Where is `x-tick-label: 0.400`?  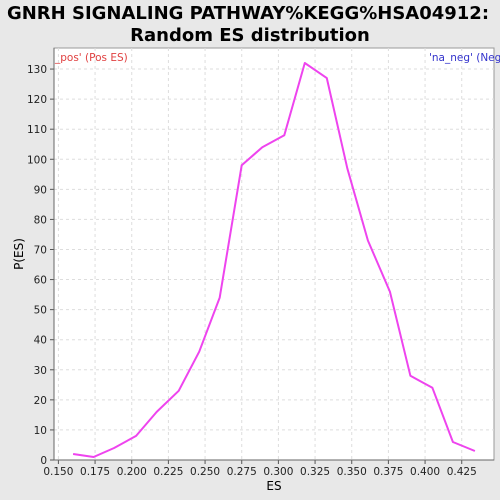
x-tick-label: 0.400 is located at coordinates (425, 472).